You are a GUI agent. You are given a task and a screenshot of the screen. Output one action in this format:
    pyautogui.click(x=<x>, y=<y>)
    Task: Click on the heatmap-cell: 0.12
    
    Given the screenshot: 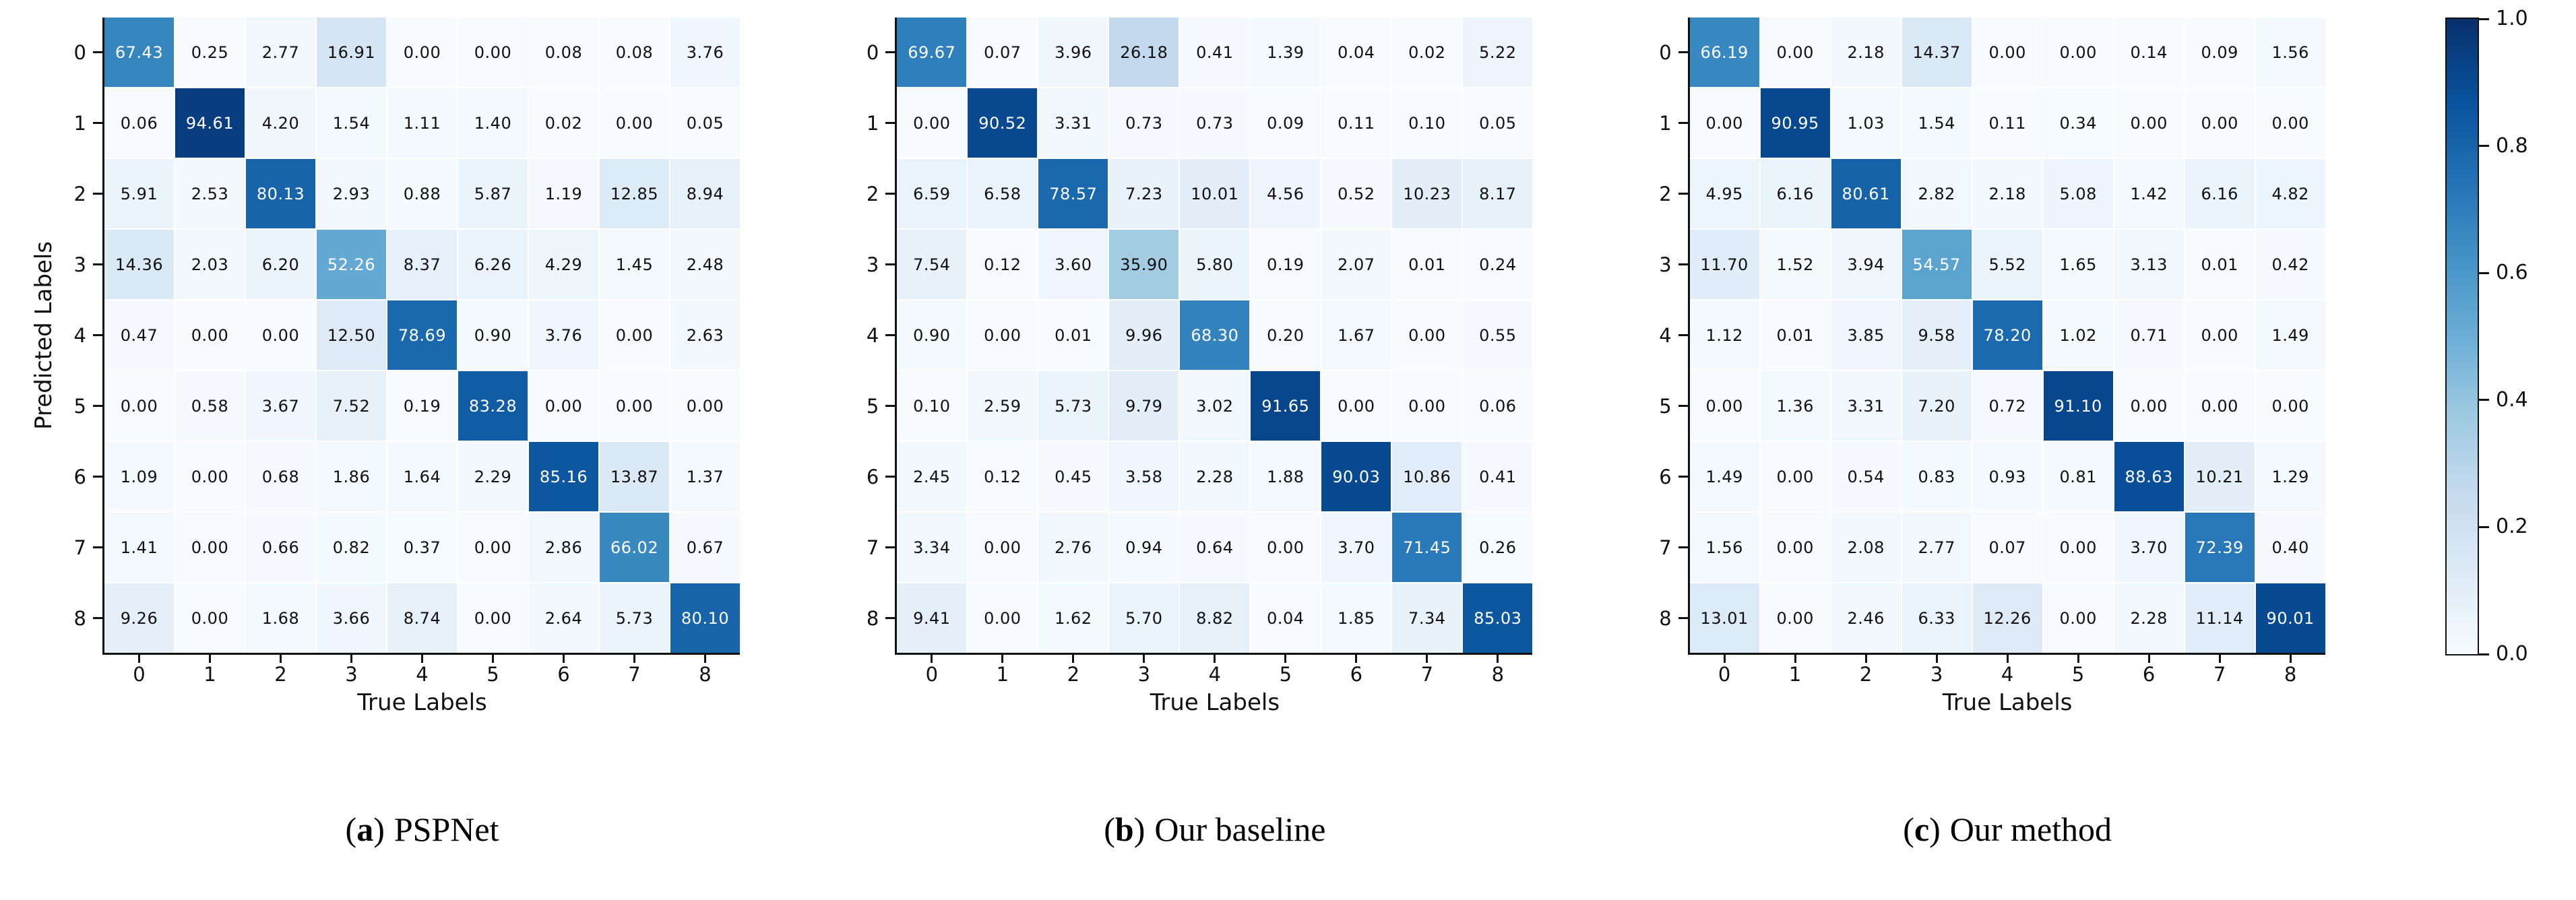 What is the action you would take?
    pyautogui.click(x=1003, y=265)
    